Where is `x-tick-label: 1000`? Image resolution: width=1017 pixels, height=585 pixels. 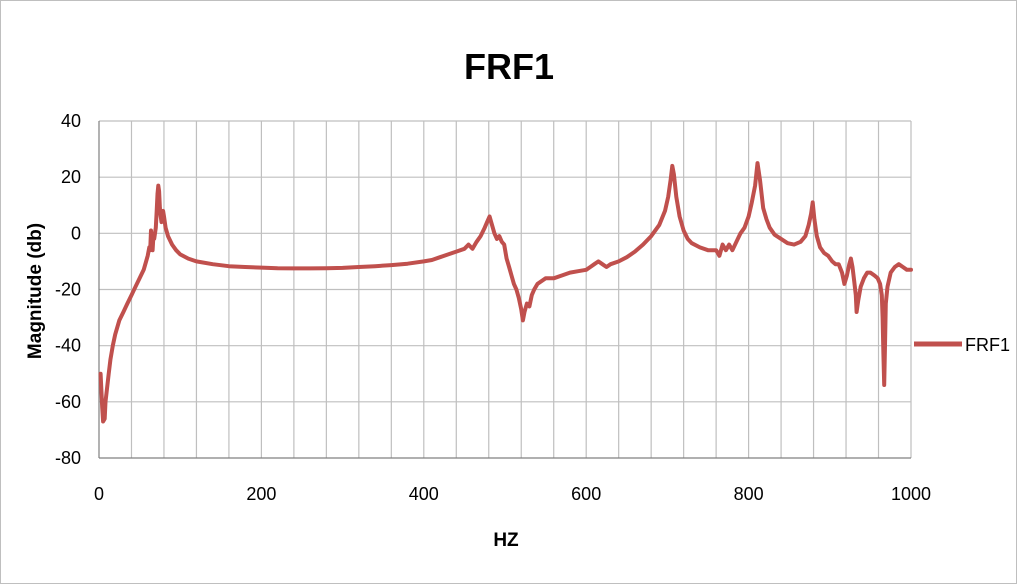 x-tick-label: 1000 is located at coordinates (911, 494).